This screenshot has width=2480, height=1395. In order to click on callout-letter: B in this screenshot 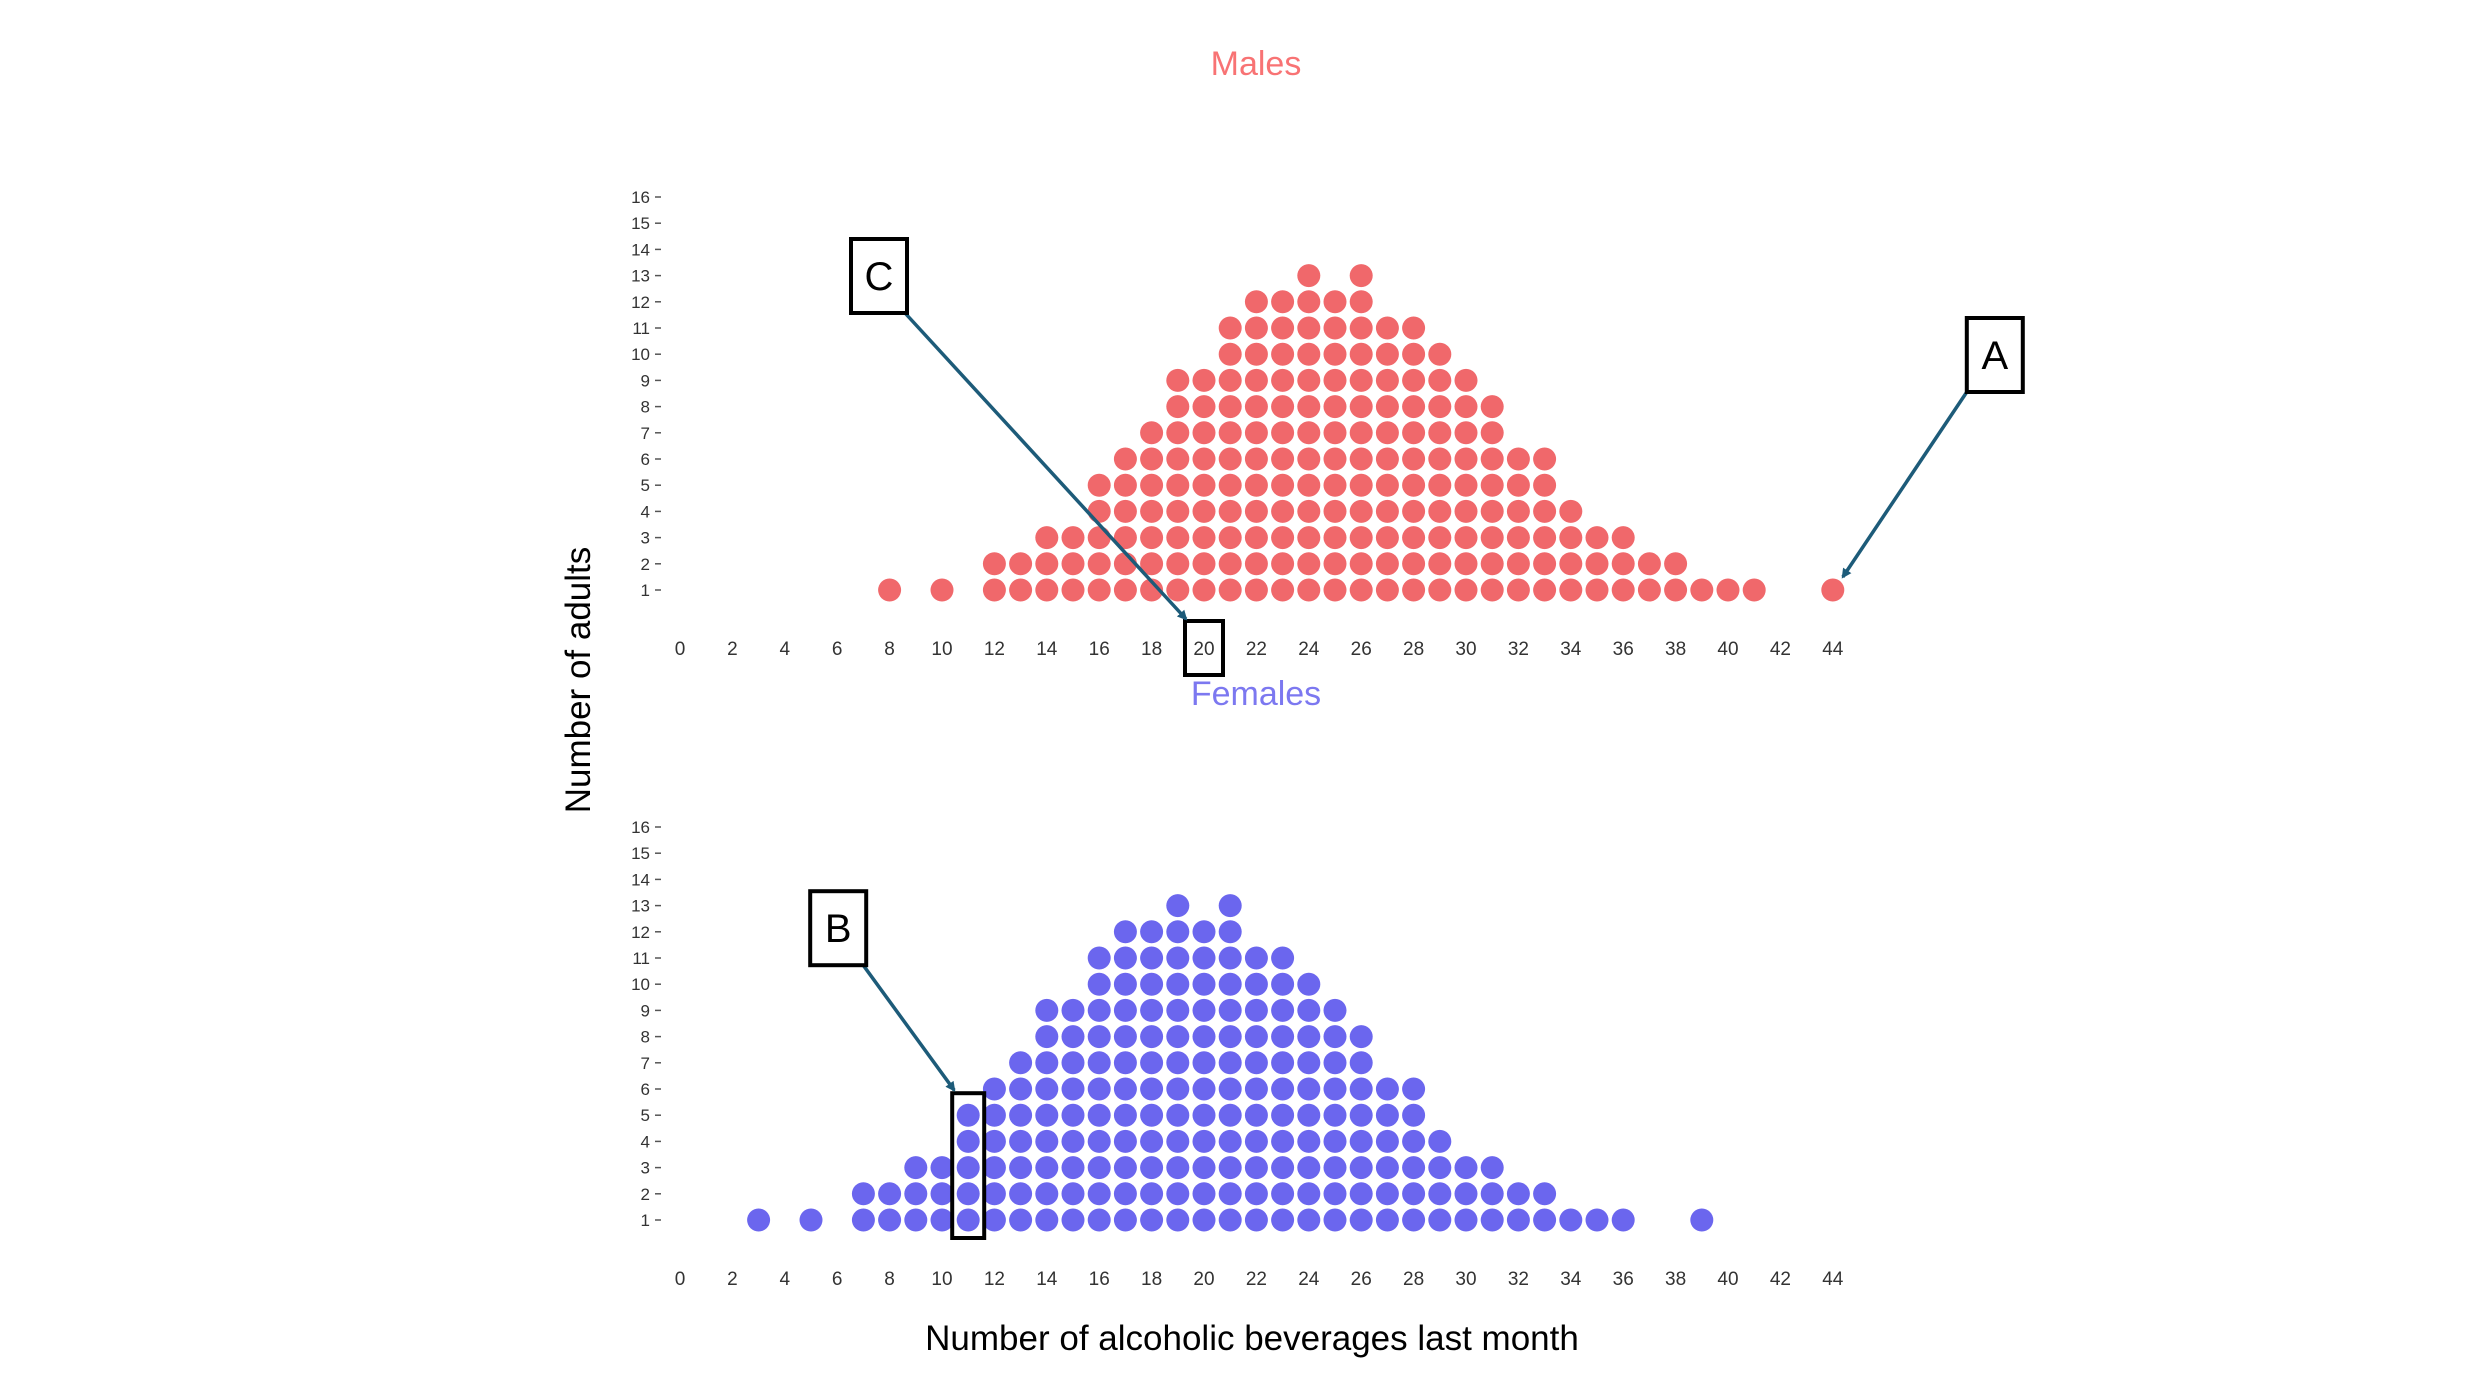, I will do `click(838, 929)`.